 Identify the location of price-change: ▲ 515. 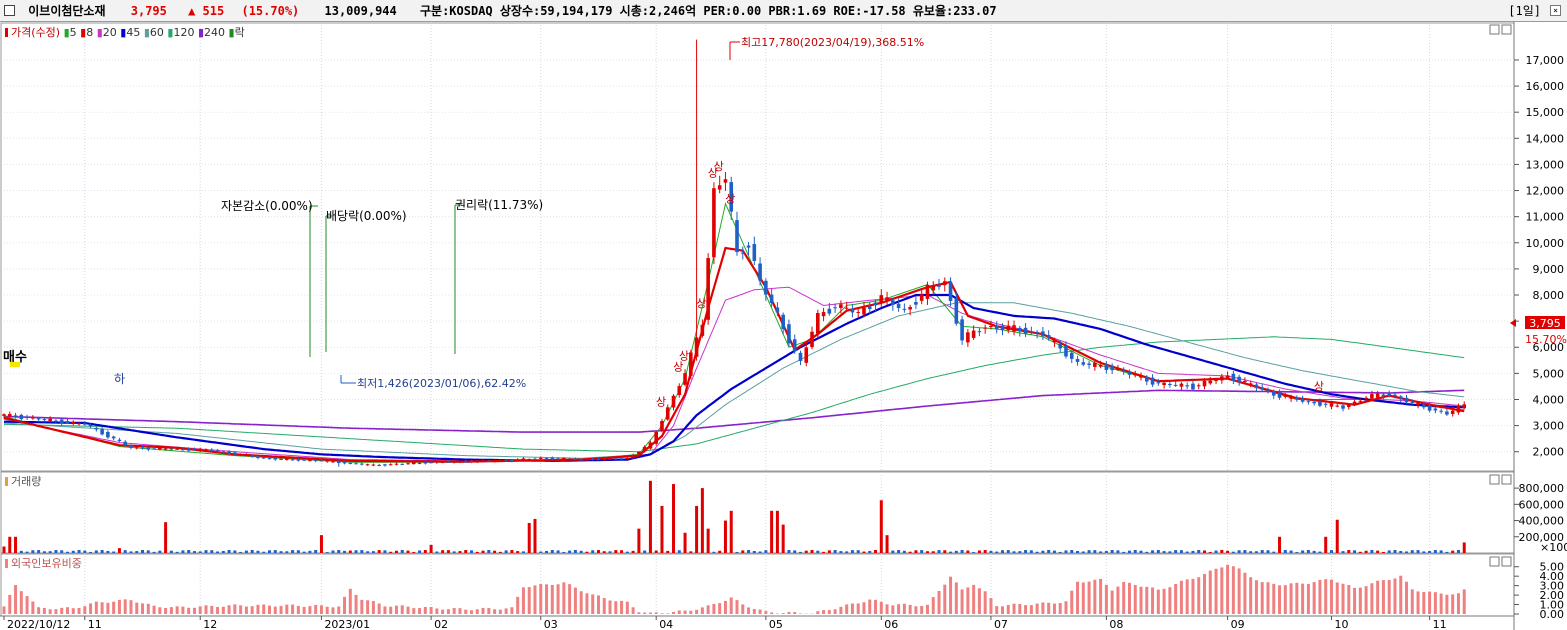
(206, 11).